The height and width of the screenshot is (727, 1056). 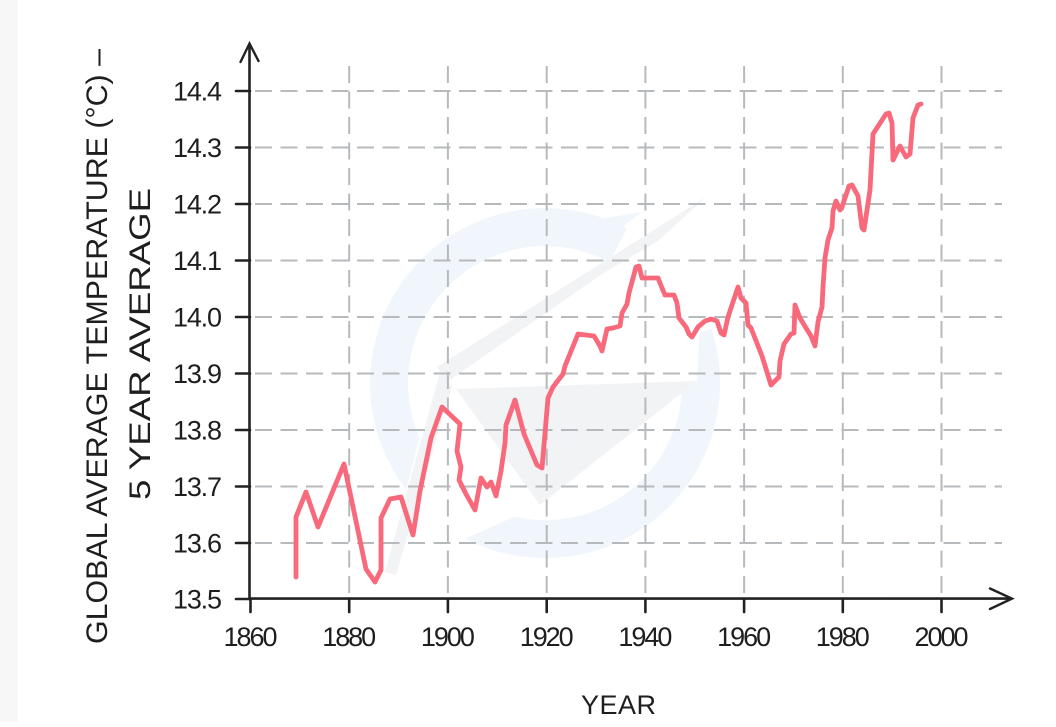 What do you see at coordinates (197, 148) in the screenshot?
I see `svg-text: 14.3` at bounding box center [197, 148].